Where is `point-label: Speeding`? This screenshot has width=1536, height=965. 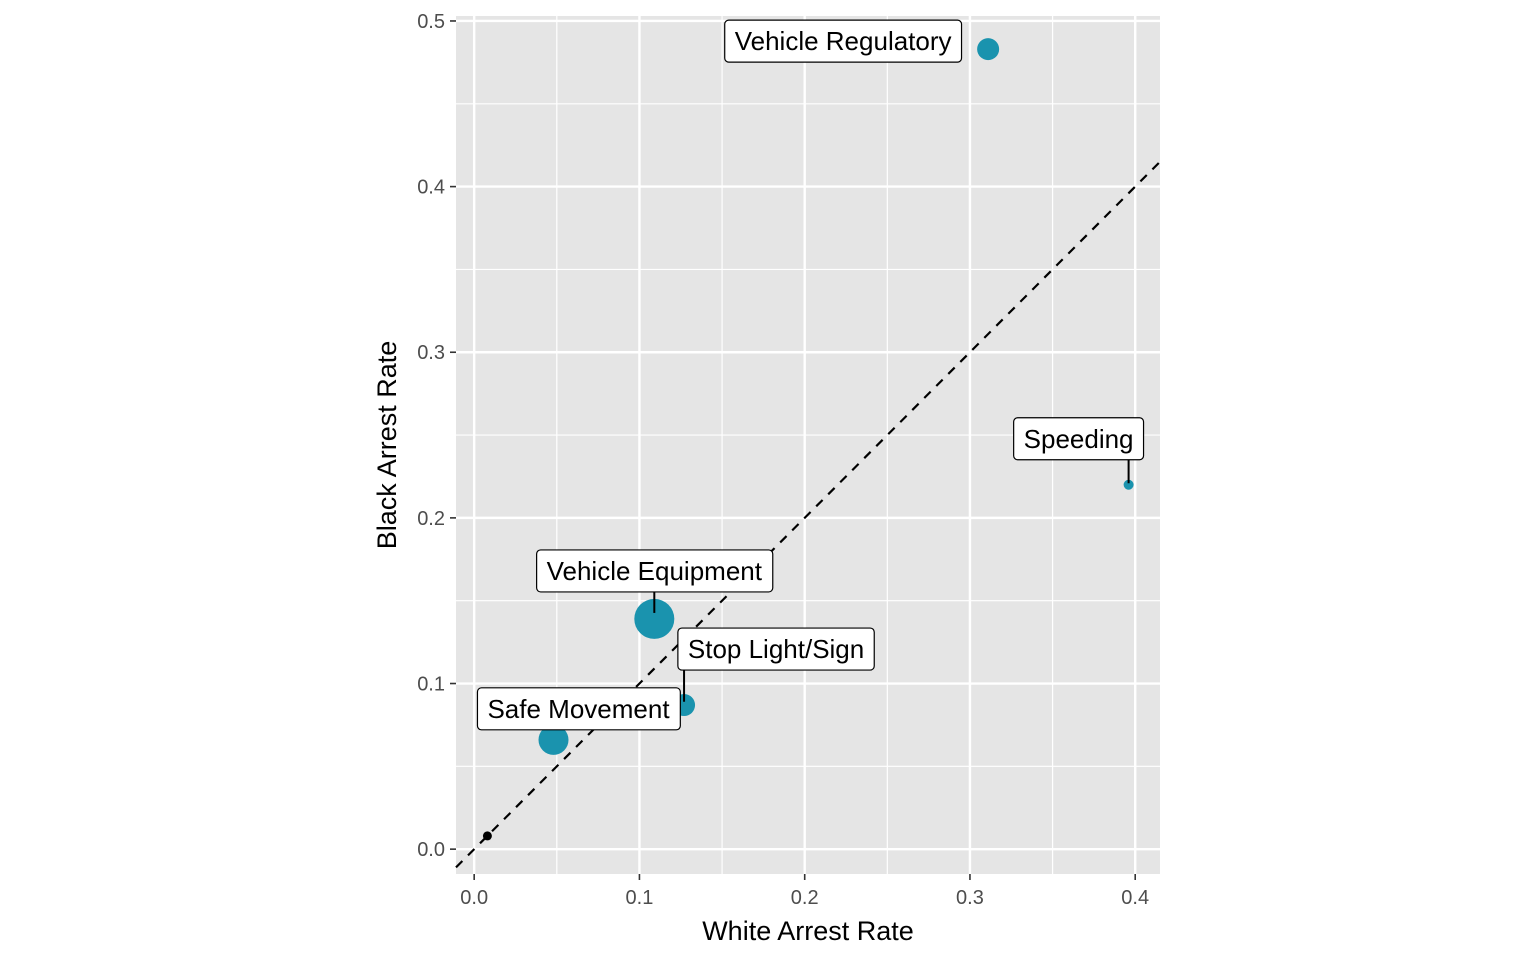
point-label: Speeding is located at coordinates (1079, 439).